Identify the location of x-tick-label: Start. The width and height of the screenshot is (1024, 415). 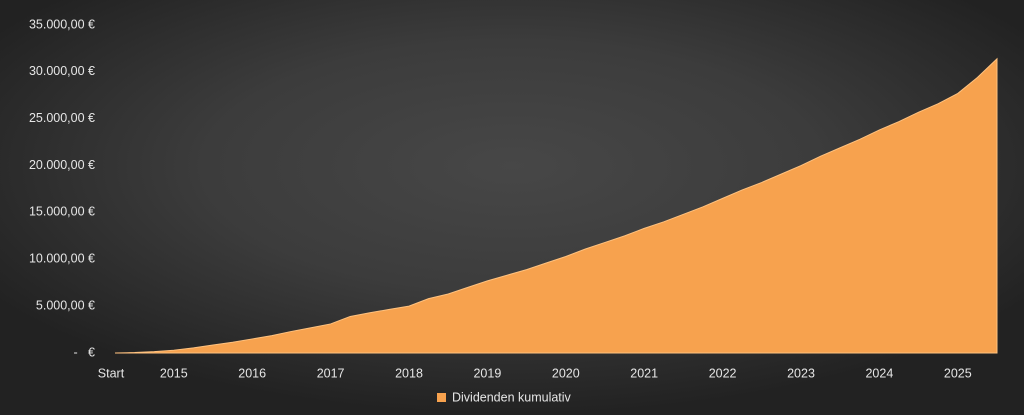
(111, 373).